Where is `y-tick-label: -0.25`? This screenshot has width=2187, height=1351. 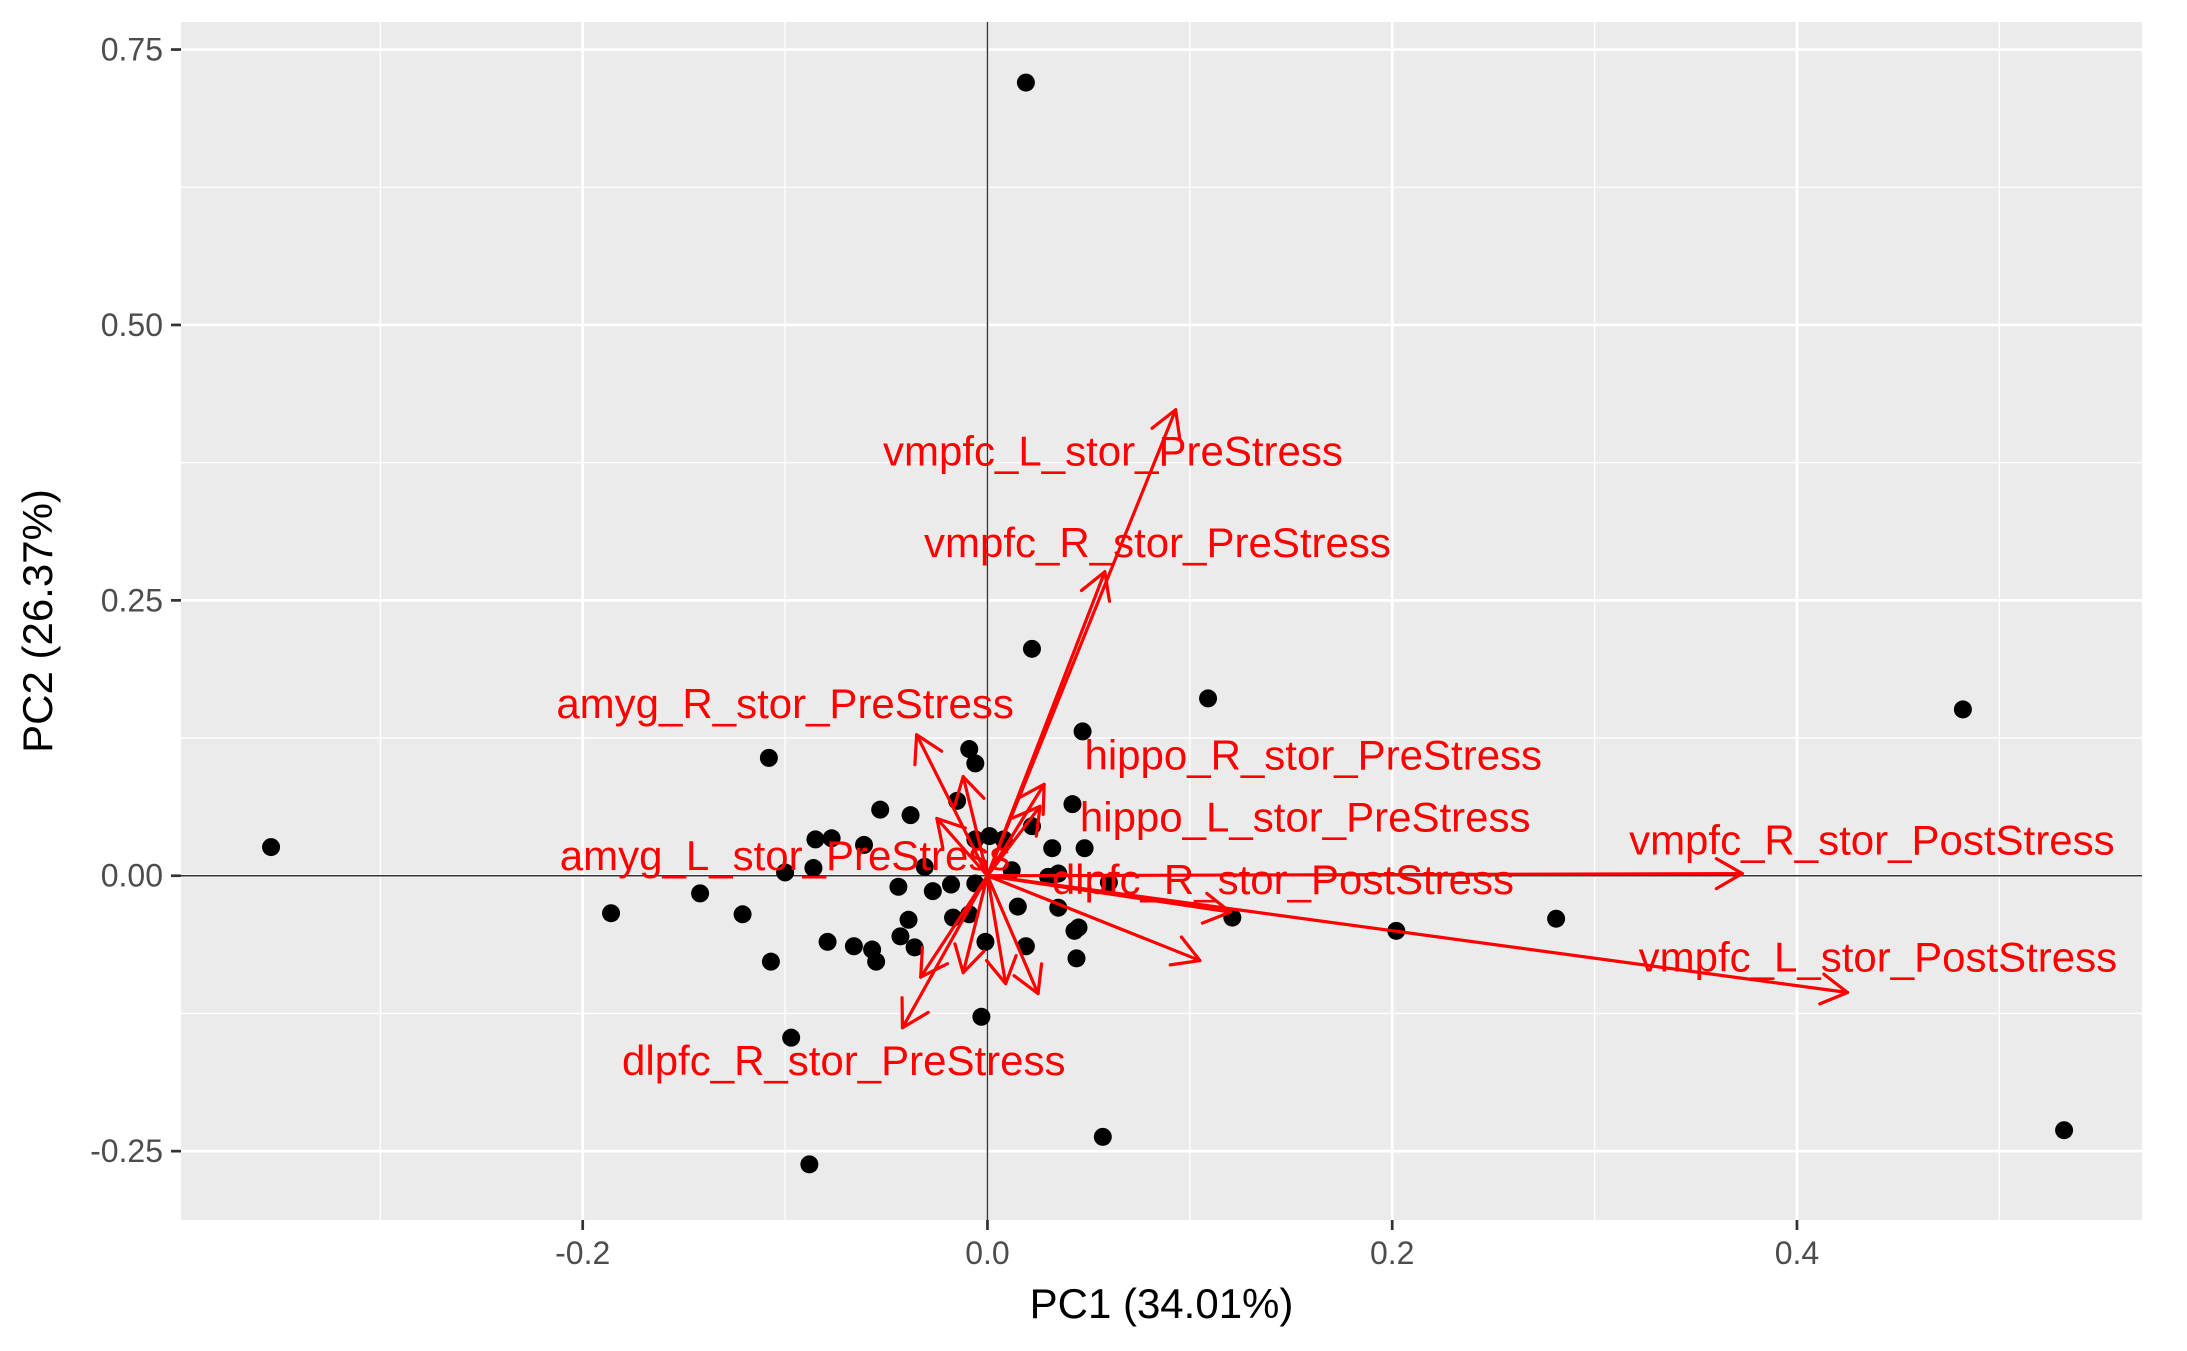 y-tick-label: -0.25 is located at coordinates (126, 1151).